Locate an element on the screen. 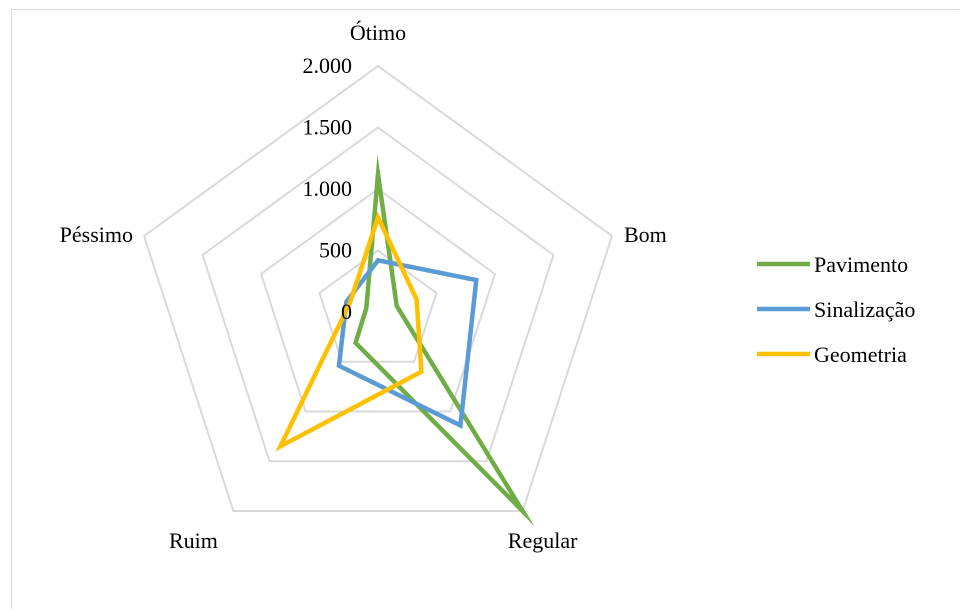 The height and width of the screenshot is (610, 961). legend-label-pavimento: Pavimento is located at coordinates (861, 264).